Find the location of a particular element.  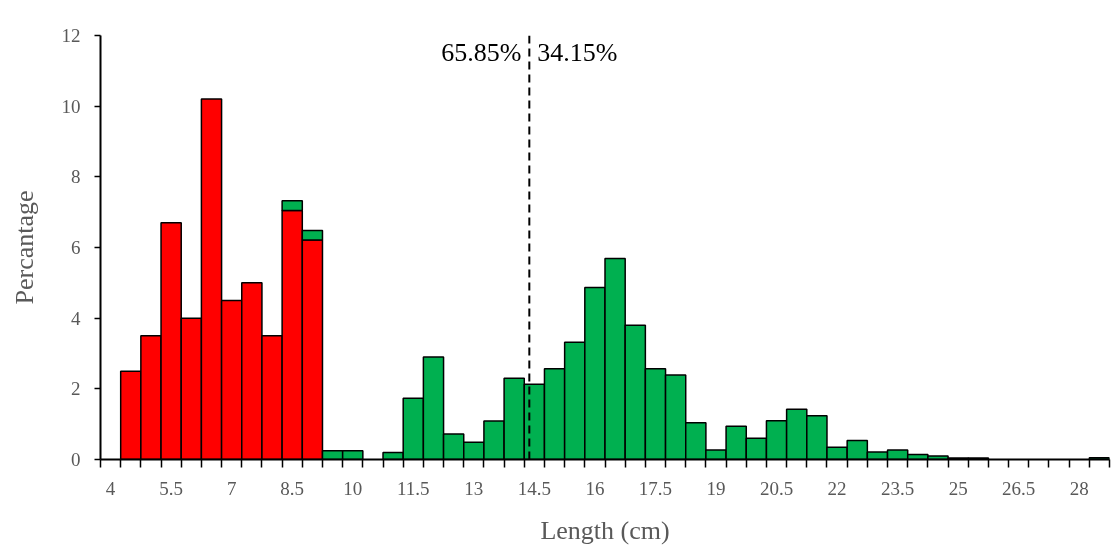

y-axis-title: Percantage is located at coordinates (24, 247).